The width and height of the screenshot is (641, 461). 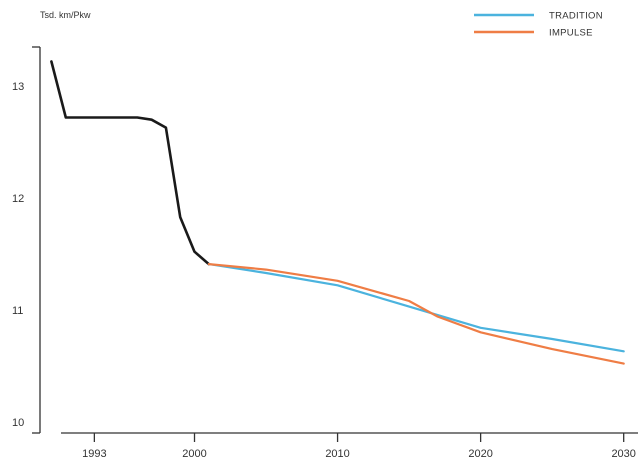 What do you see at coordinates (337, 454) in the screenshot?
I see `x-tick-label: 2010` at bounding box center [337, 454].